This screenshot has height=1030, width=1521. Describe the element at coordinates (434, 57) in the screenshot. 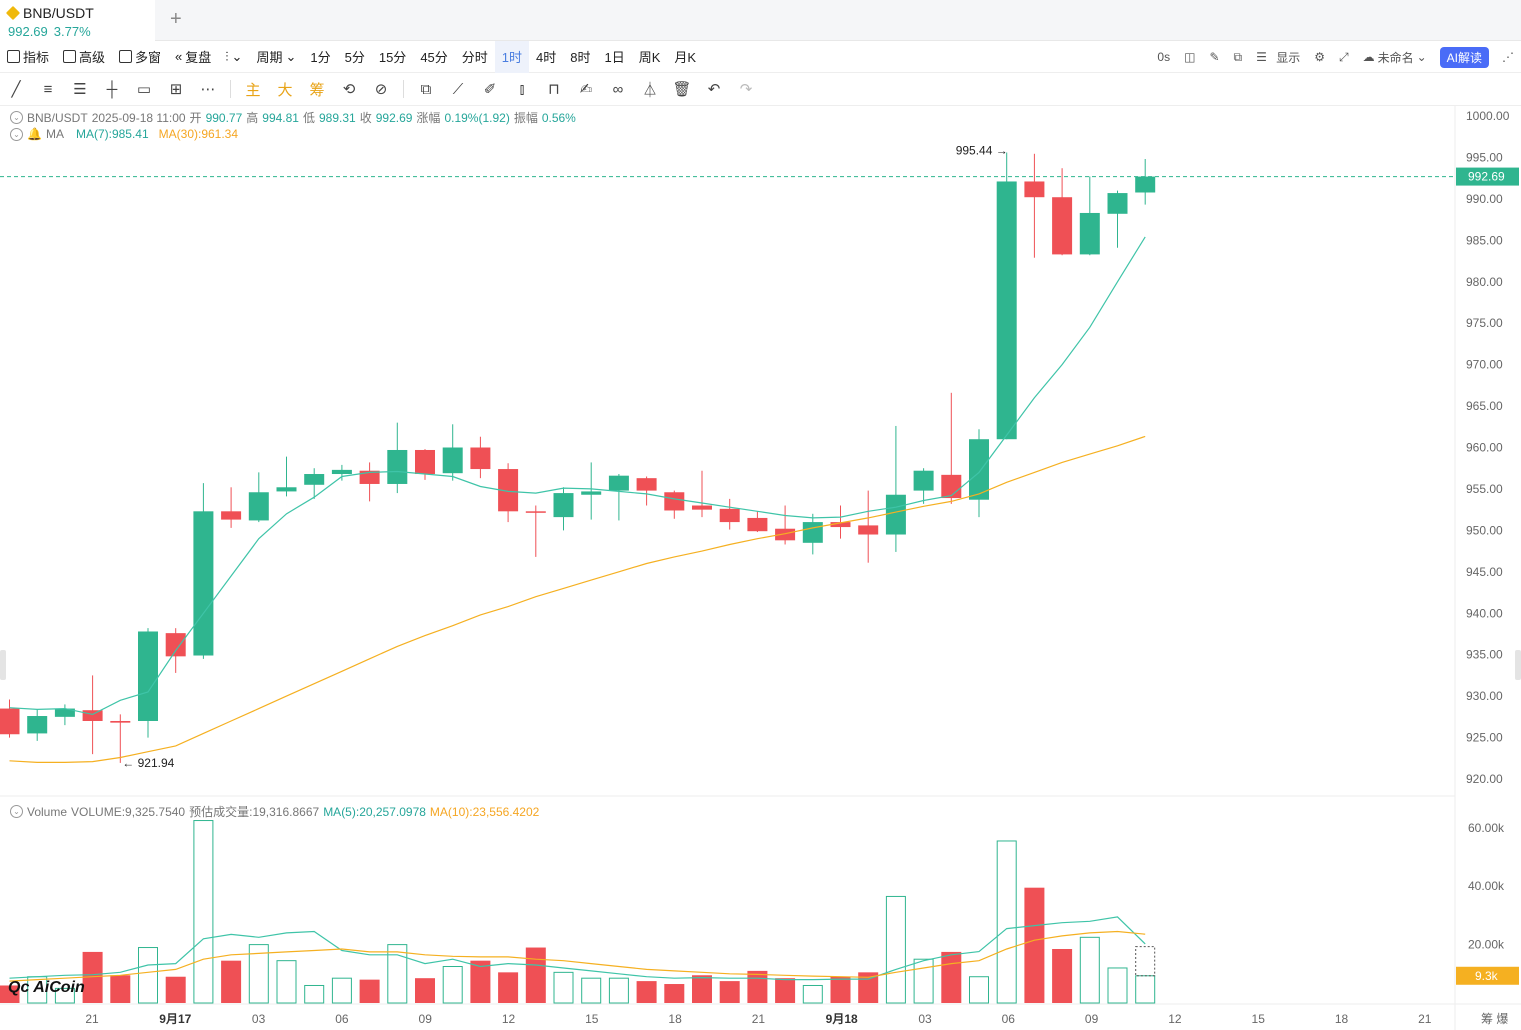

I see `interval-45m: 45分` at that location.